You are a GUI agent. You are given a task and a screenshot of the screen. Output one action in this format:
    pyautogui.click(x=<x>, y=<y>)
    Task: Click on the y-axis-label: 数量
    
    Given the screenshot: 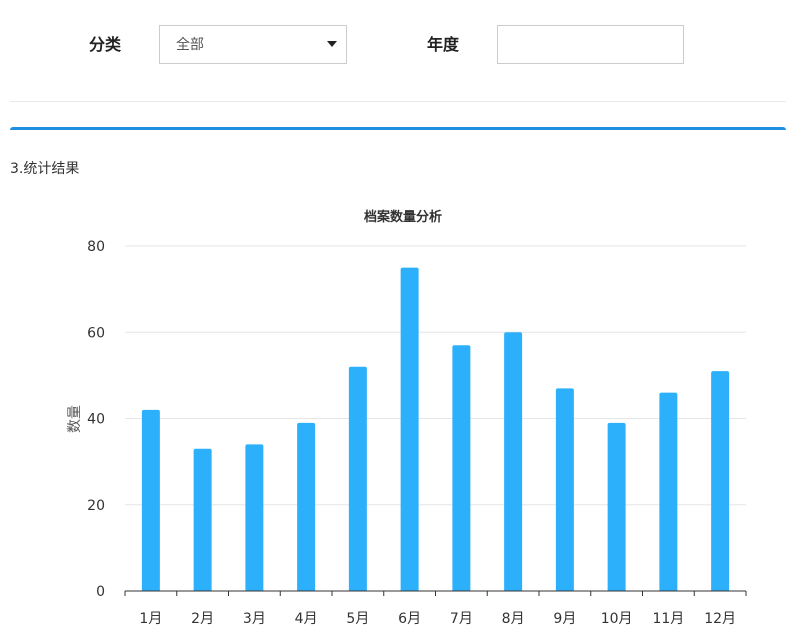 What is the action you would take?
    pyautogui.click(x=75, y=419)
    